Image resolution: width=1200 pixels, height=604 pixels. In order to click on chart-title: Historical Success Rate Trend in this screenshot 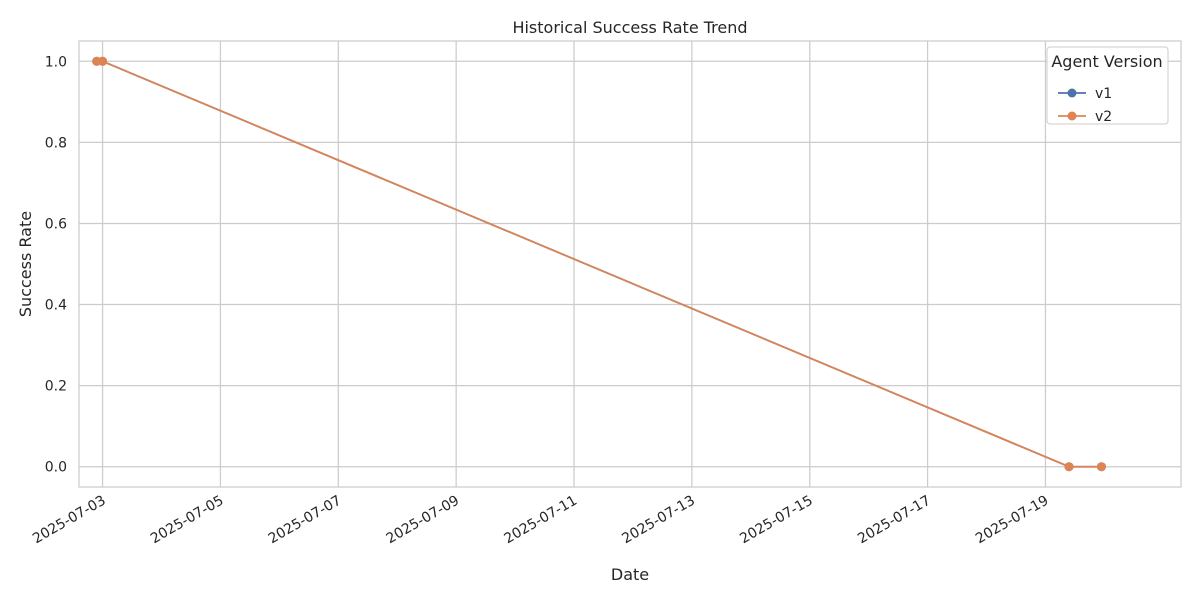, I will do `click(629, 27)`.